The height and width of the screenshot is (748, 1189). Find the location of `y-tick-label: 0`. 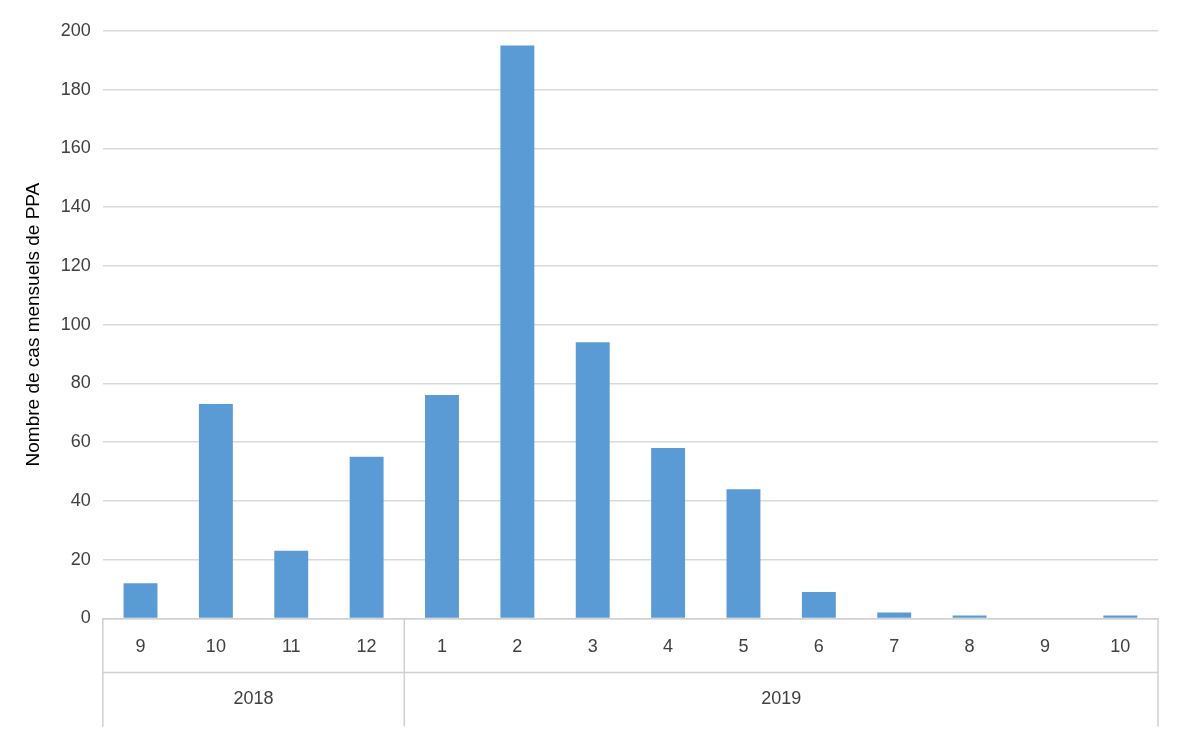

y-tick-label: 0 is located at coordinates (85, 617).